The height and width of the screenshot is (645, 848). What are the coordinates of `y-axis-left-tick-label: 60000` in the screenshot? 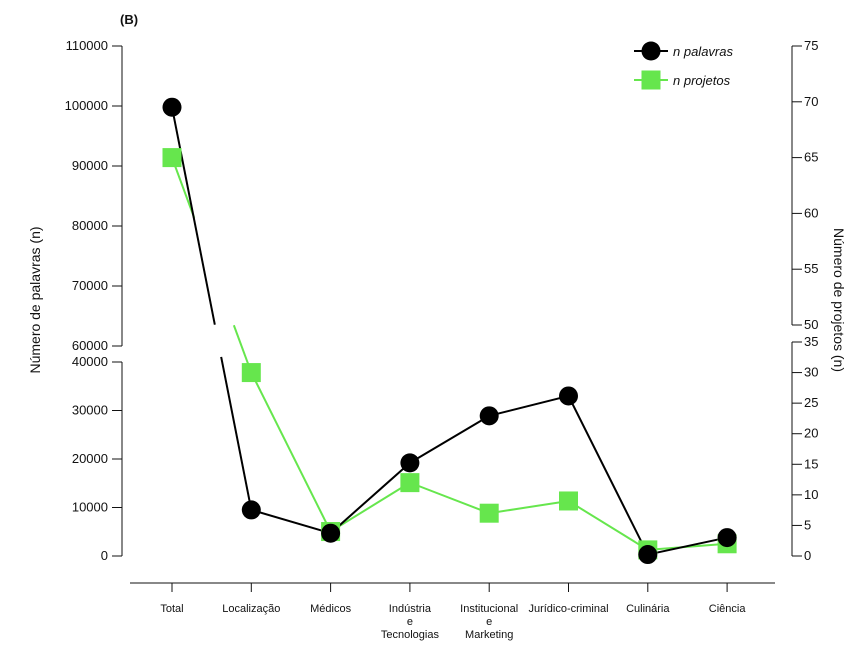 It's located at (90, 345).